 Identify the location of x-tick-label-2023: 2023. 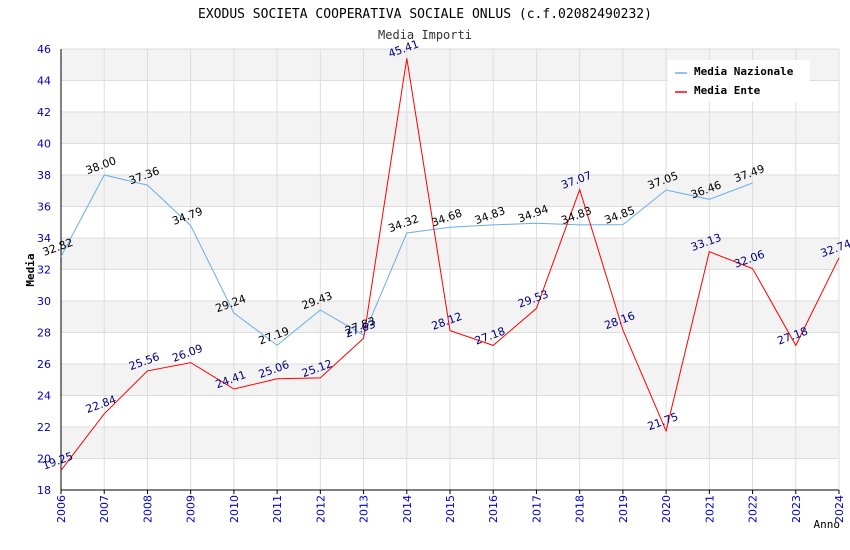
(796, 509).